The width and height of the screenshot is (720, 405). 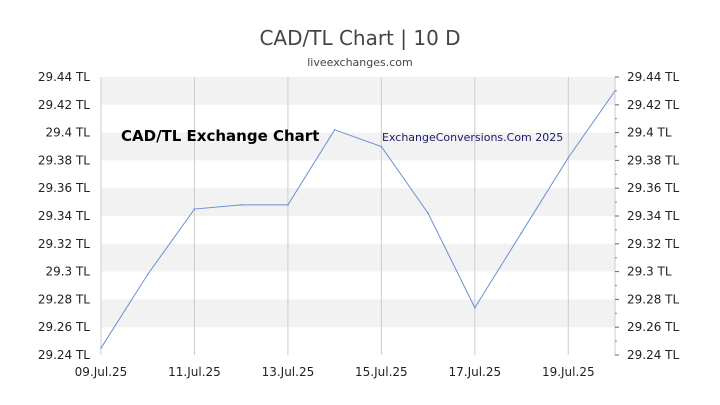 I want to click on y-tick-label-left: 29.44 TL, so click(x=64, y=77).